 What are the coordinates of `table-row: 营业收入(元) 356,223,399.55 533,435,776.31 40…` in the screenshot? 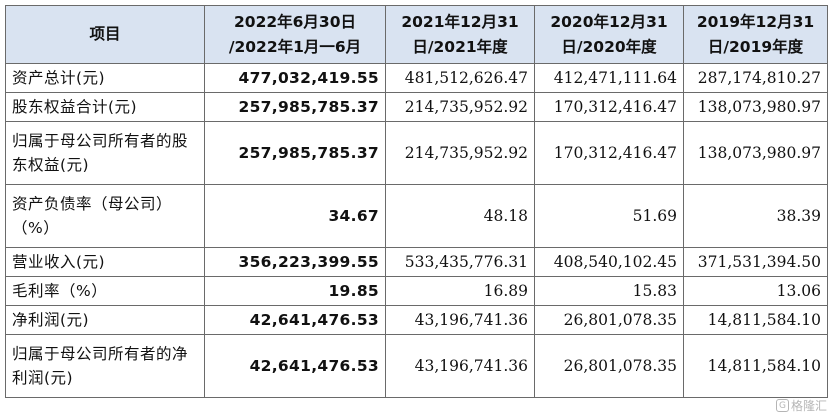 It's located at (416, 262).